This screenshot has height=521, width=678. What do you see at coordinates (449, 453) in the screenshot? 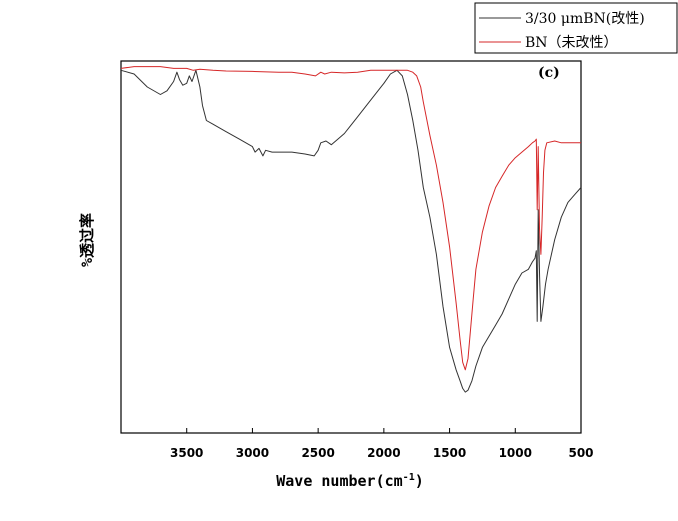
I see `x-tick-label-1500: 1500` at bounding box center [449, 453].